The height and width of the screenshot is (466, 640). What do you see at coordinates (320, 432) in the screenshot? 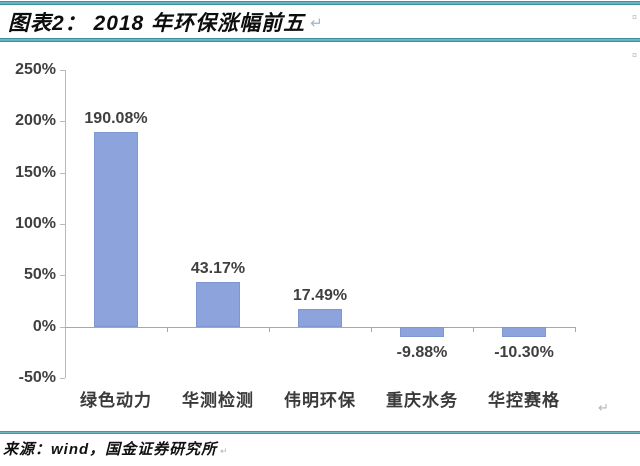
I see `footer-rule-divider` at bounding box center [320, 432].